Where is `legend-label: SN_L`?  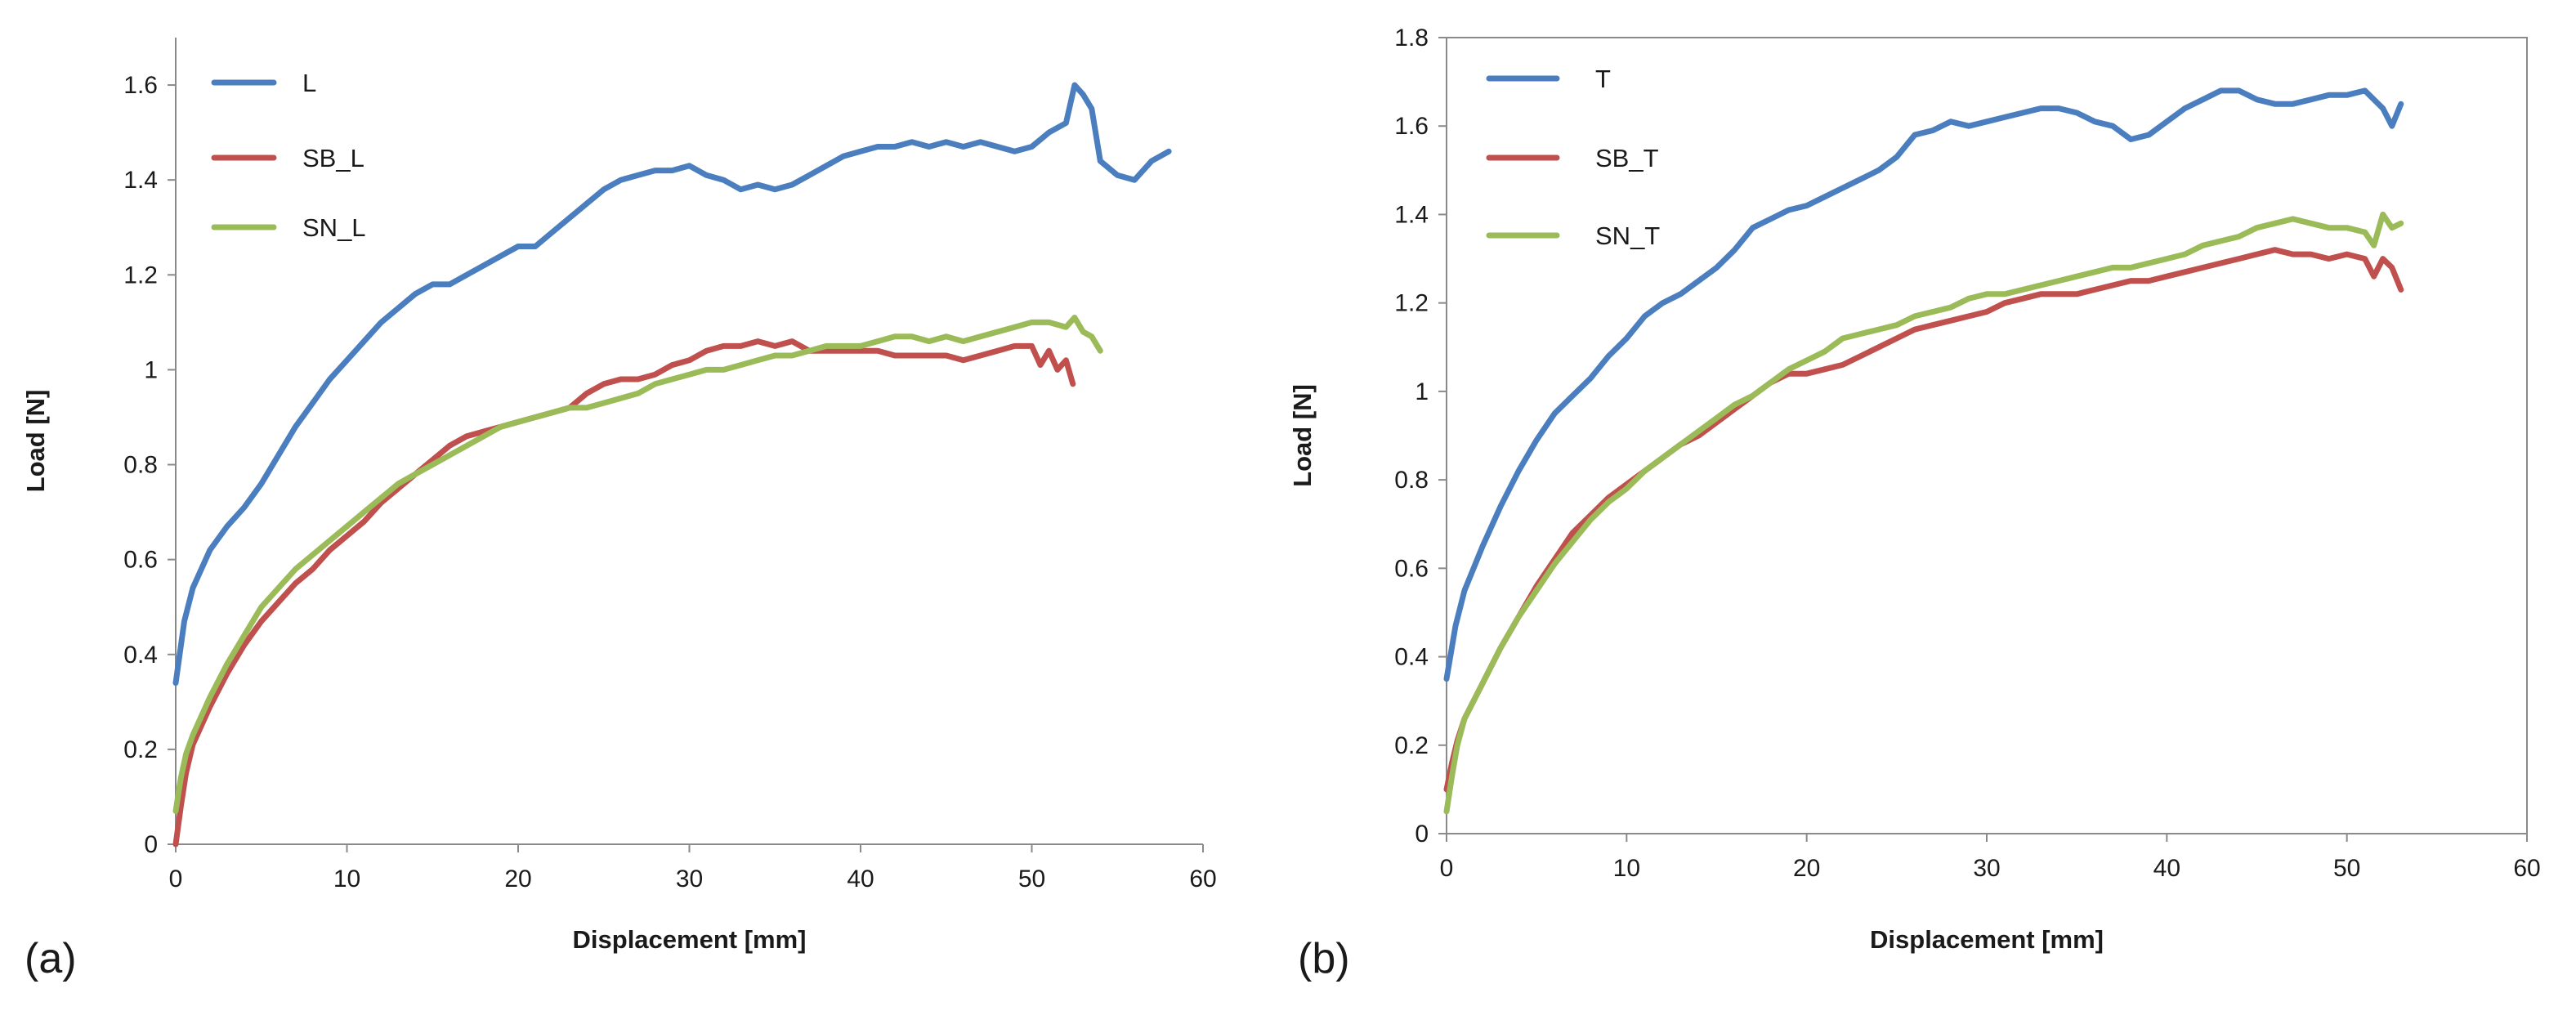
legend-label: SN_L is located at coordinates (334, 228).